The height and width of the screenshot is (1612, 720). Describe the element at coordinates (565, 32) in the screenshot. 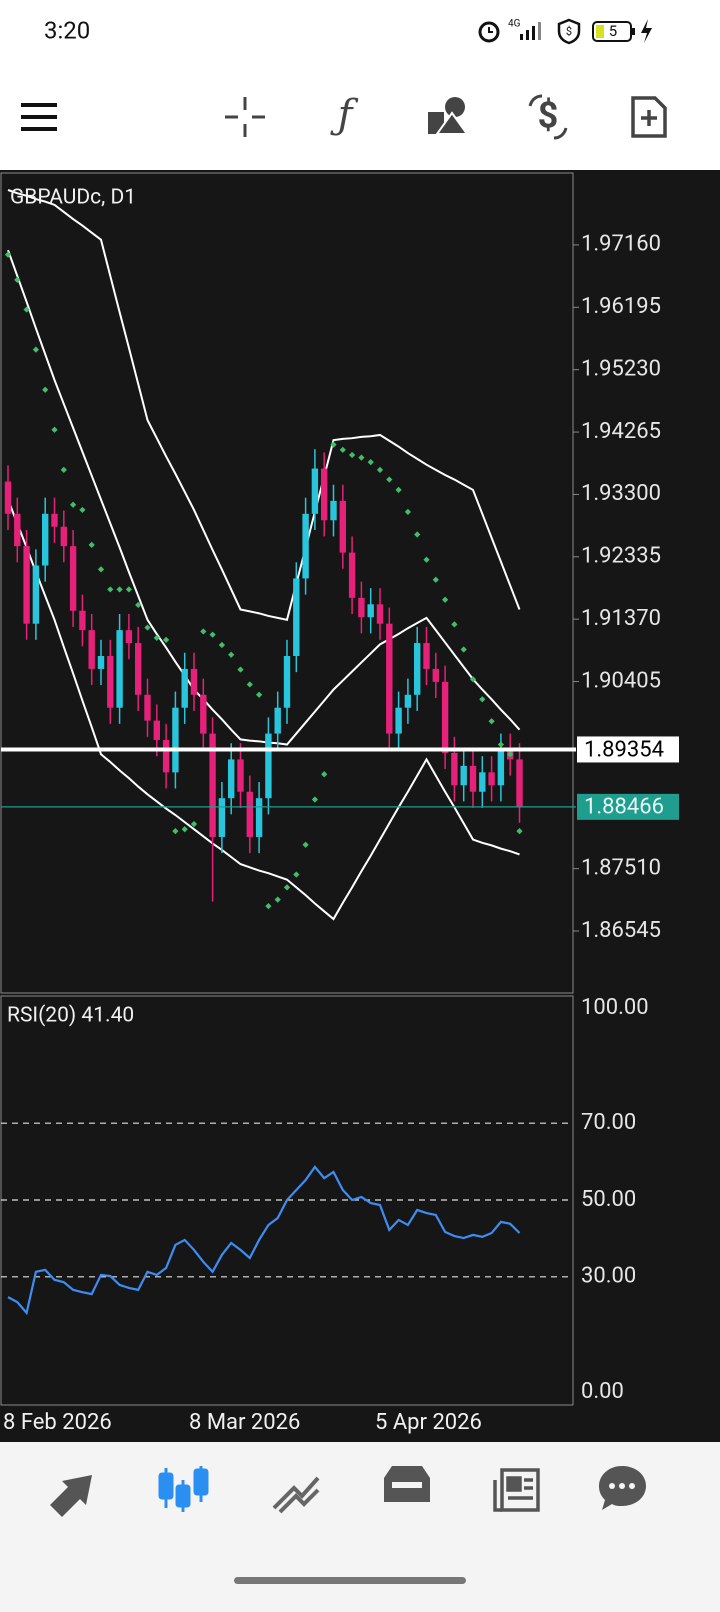

I see `status-icons: 4G $` at that location.